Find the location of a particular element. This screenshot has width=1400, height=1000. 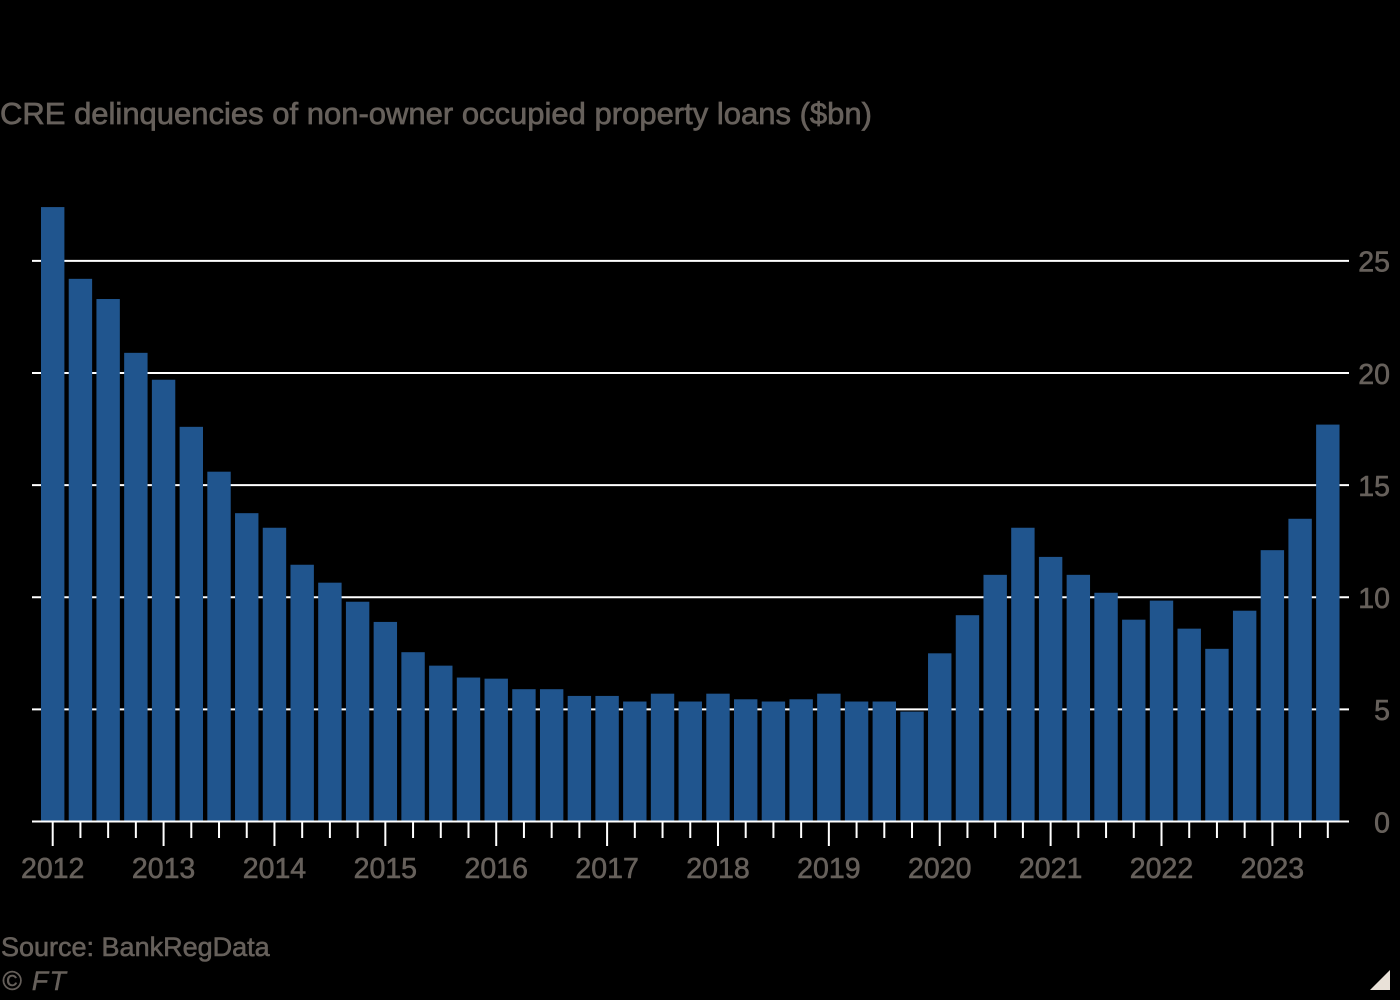

svg-text: 2023 is located at coordinates (1272, 869).